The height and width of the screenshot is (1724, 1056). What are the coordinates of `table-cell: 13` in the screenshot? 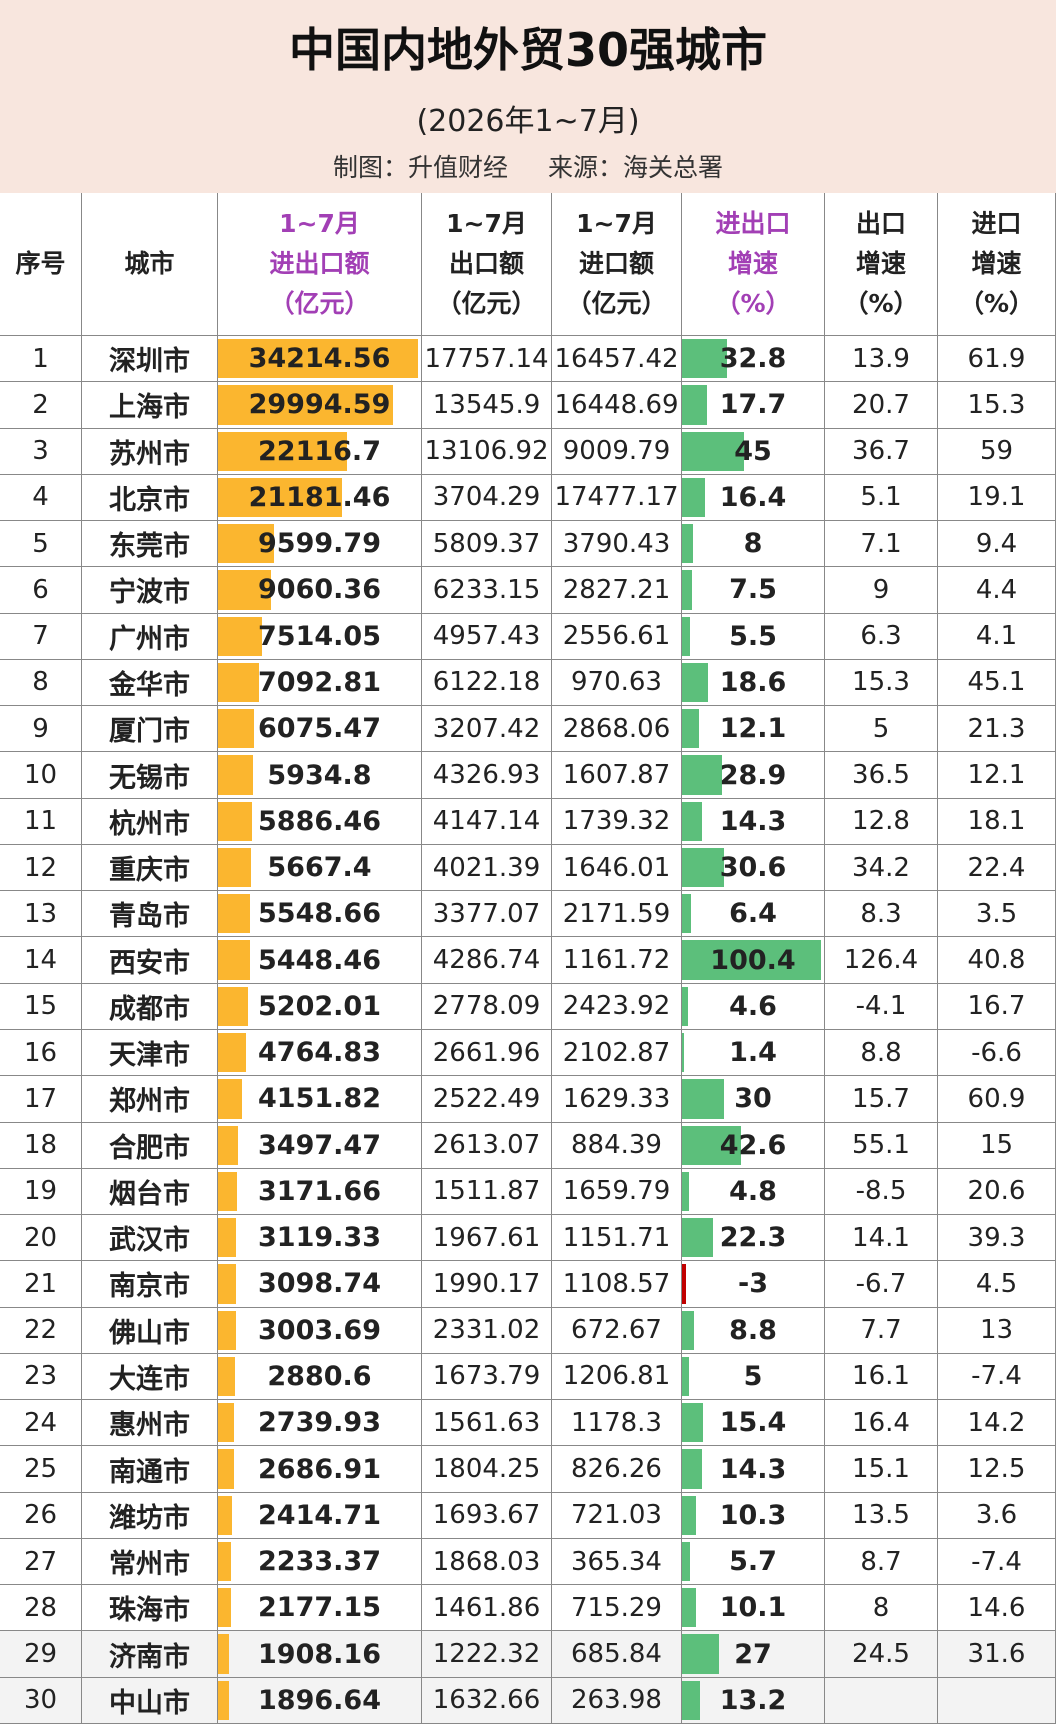 It's located at (41, 914).